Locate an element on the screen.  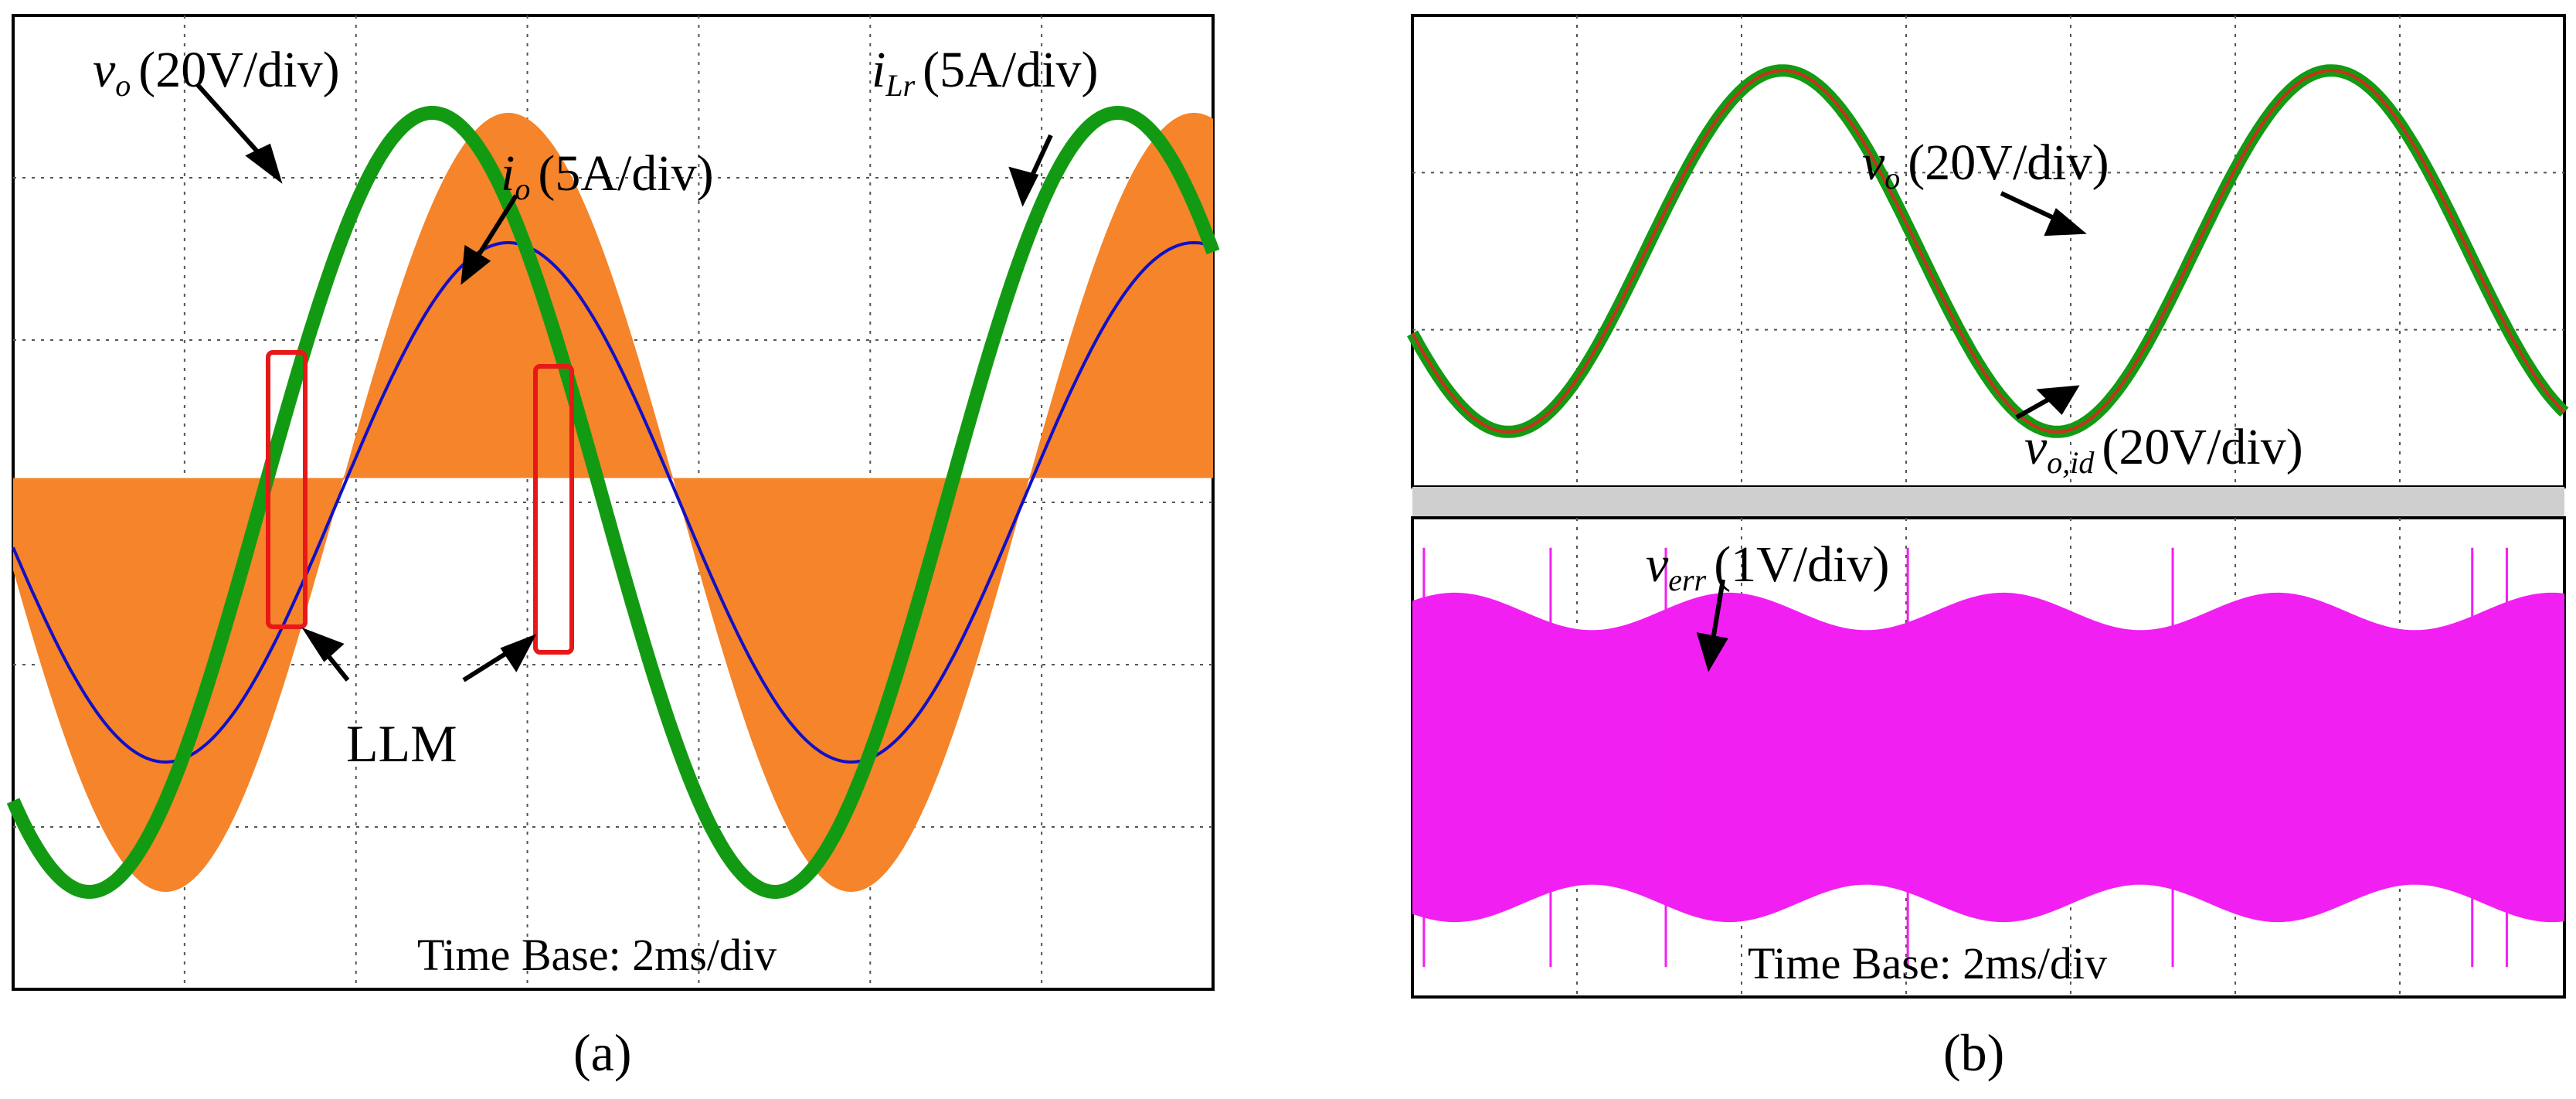
void-trace-b is located at coordinates (1988, 251).